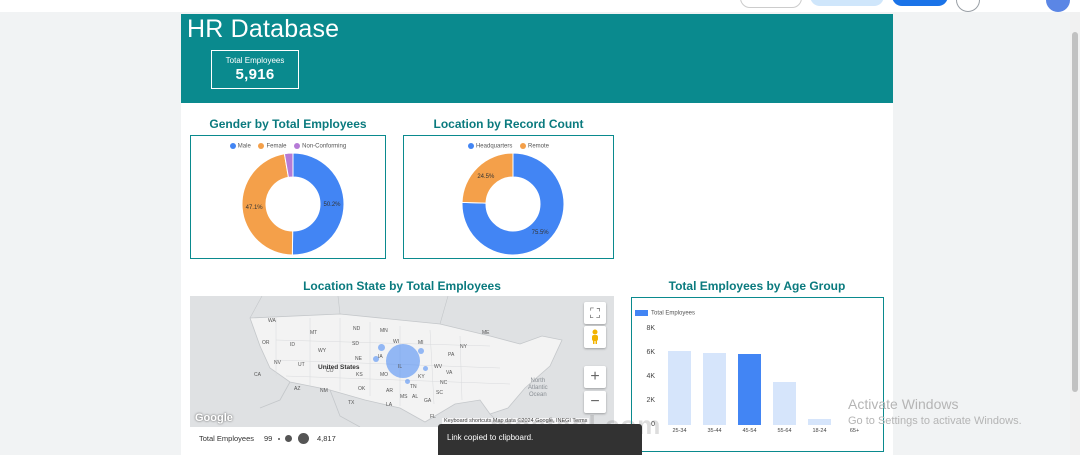 The height and width of the screenshot is (455, 1080). What do you see at coordinates (257, 375) in the screenshot?
I see `state-label: CA` at bounding box center [257, 375].